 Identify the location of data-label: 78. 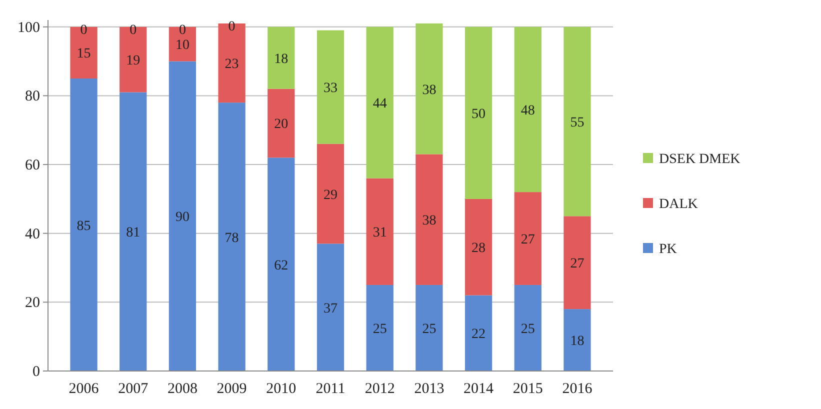
(231, 238).